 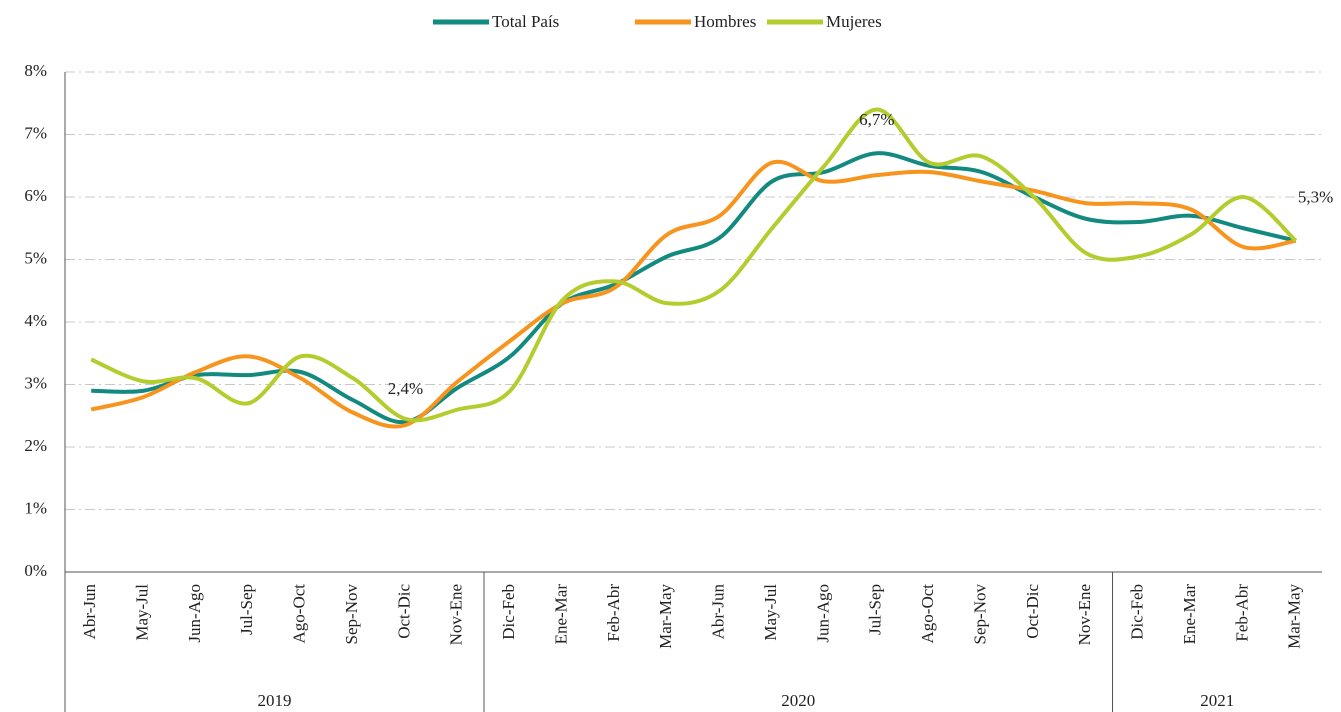 What do you see at coordinates (35, 382) in the screenshot?
I see `y-tick-label: 3%` at bounding box center [35, 382].